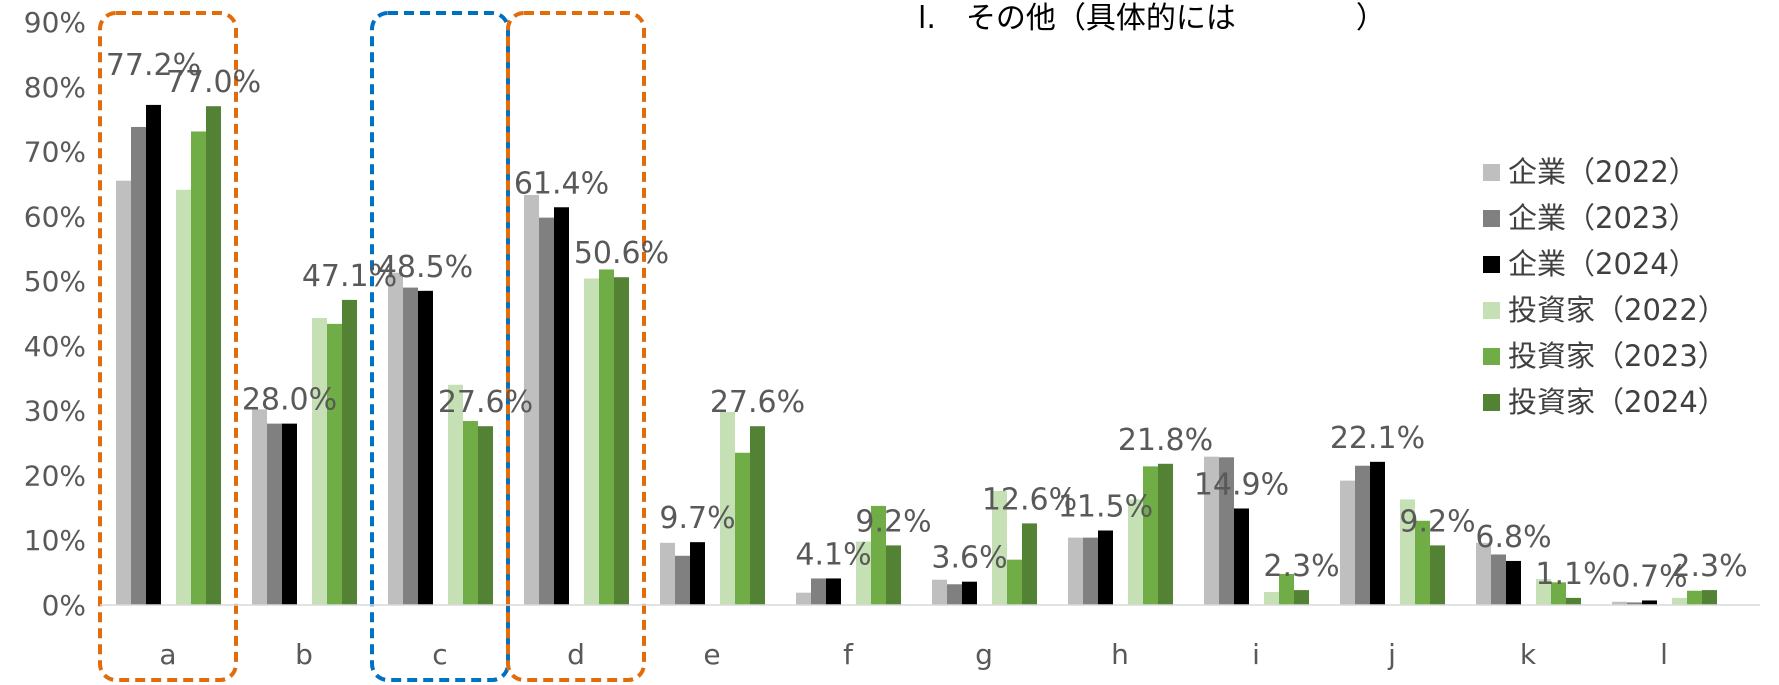  I want to click on legend-label: 企業（2024）, so click(1603, 264).